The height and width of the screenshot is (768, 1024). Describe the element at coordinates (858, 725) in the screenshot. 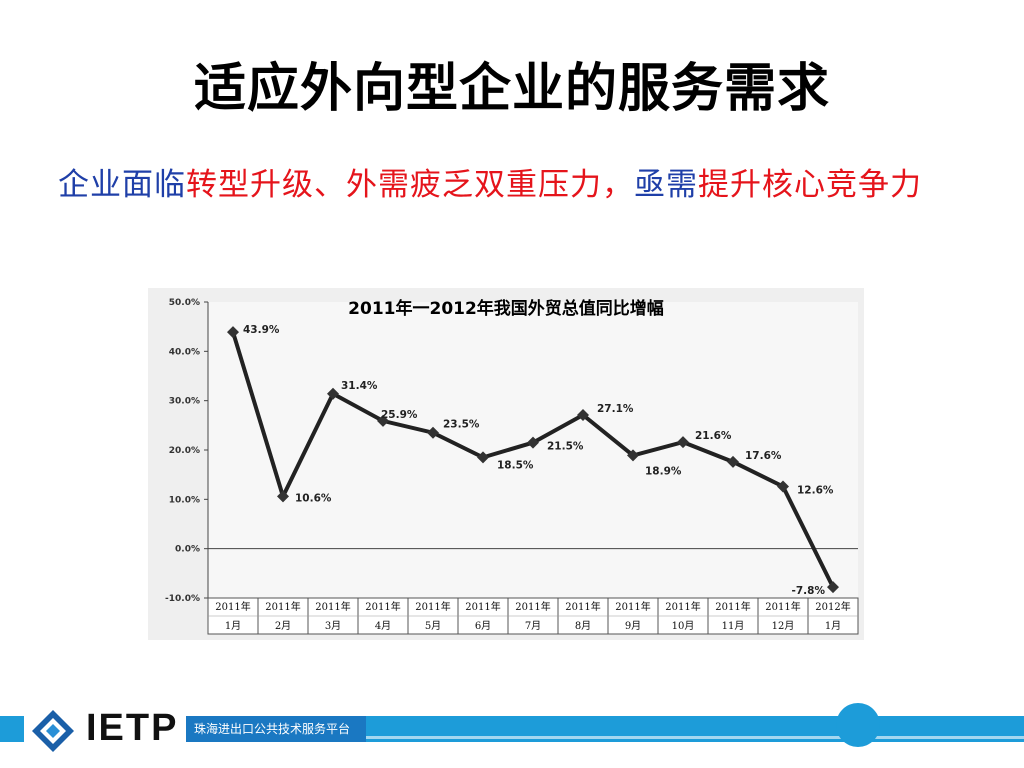

I see `footer-circle` at that location.